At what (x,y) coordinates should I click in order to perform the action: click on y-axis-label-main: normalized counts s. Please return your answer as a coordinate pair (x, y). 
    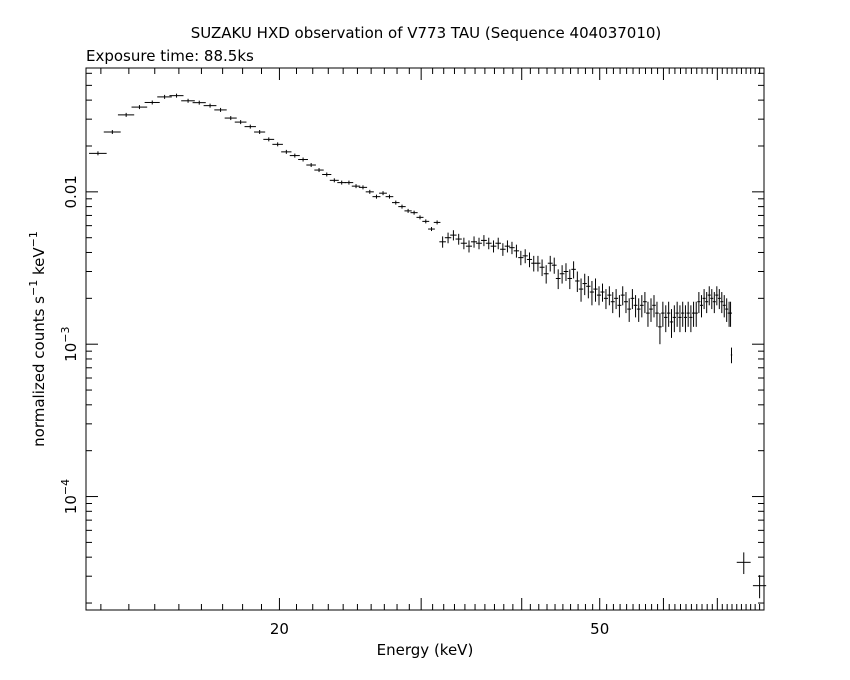
    Looking at the image, I should click on (39, 371).